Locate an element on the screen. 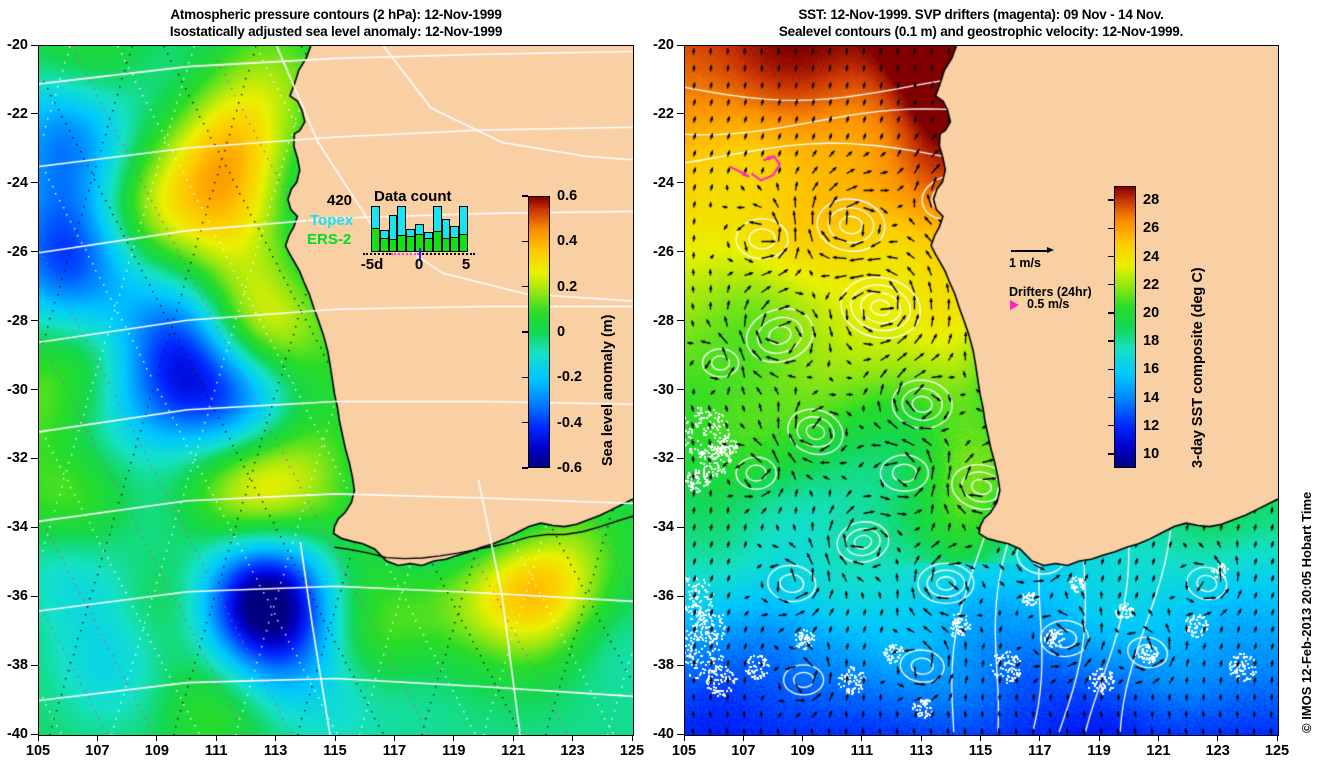 The height and width of the screenshot is (780, 1320). right-ytick-label-9: -38 is located at coordinates (663, 665).